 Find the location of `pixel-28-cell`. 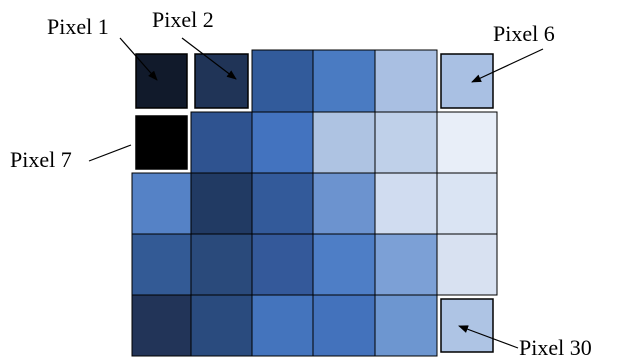

pixel-28-cell is located at coordinates (344, 325).